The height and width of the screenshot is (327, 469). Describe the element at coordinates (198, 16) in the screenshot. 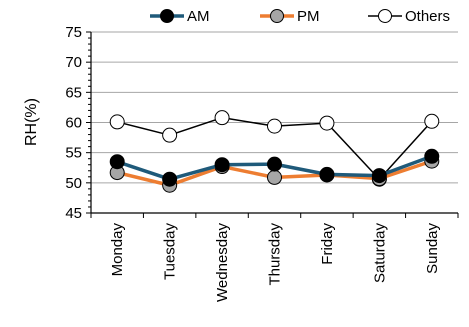

I see `legend-label-am: AM` at that location.